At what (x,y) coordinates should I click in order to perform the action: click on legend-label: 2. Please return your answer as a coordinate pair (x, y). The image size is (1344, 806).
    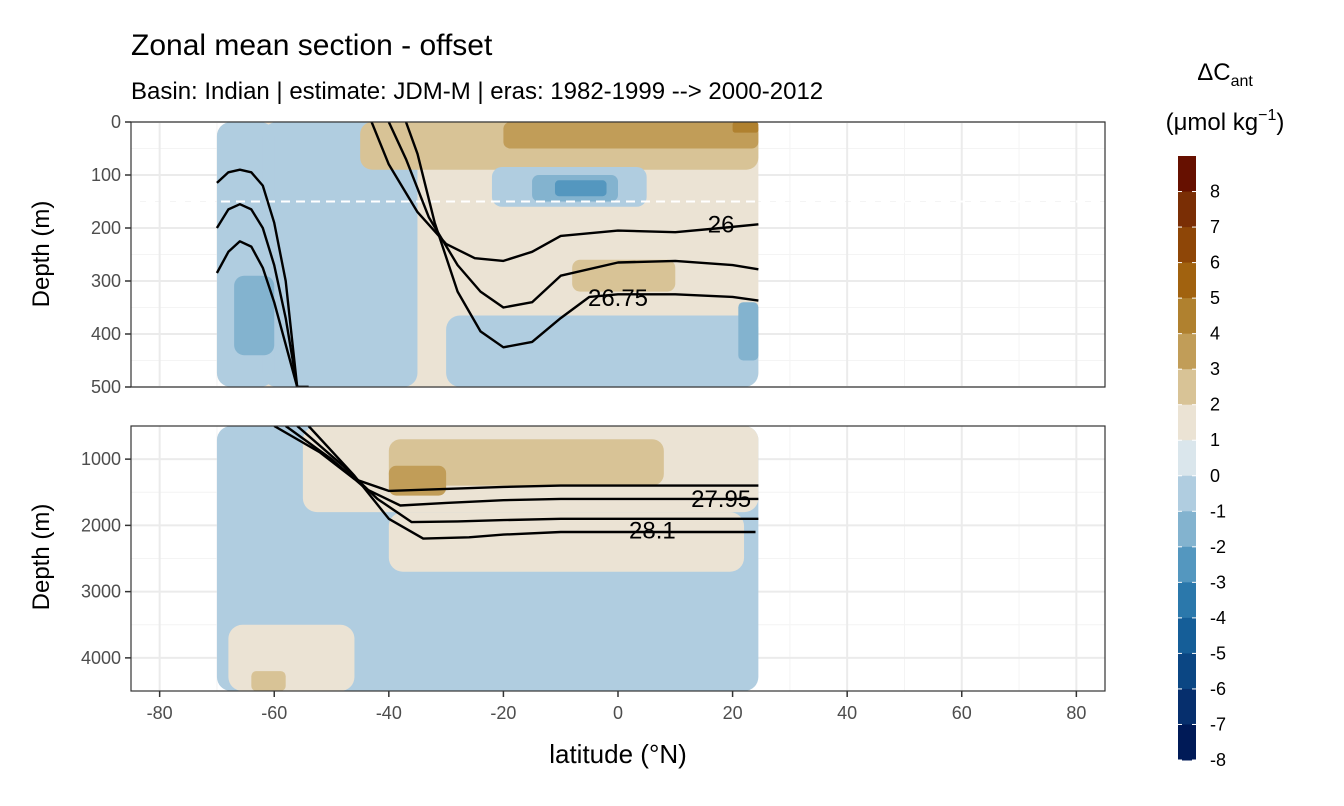
    Looking at the image, I should click on (1215, 405).